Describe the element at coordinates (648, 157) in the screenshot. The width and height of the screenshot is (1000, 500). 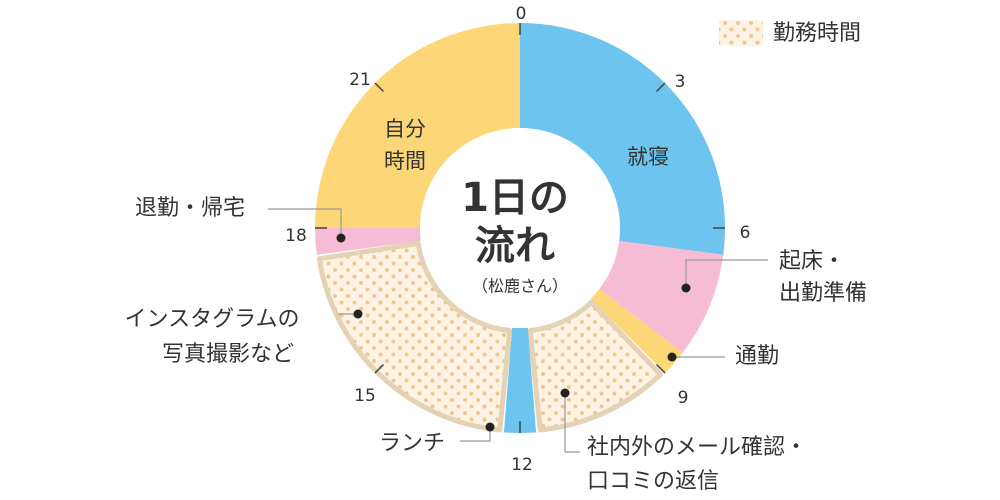
I see `label-就寝-line-0: 就寝` at that location.